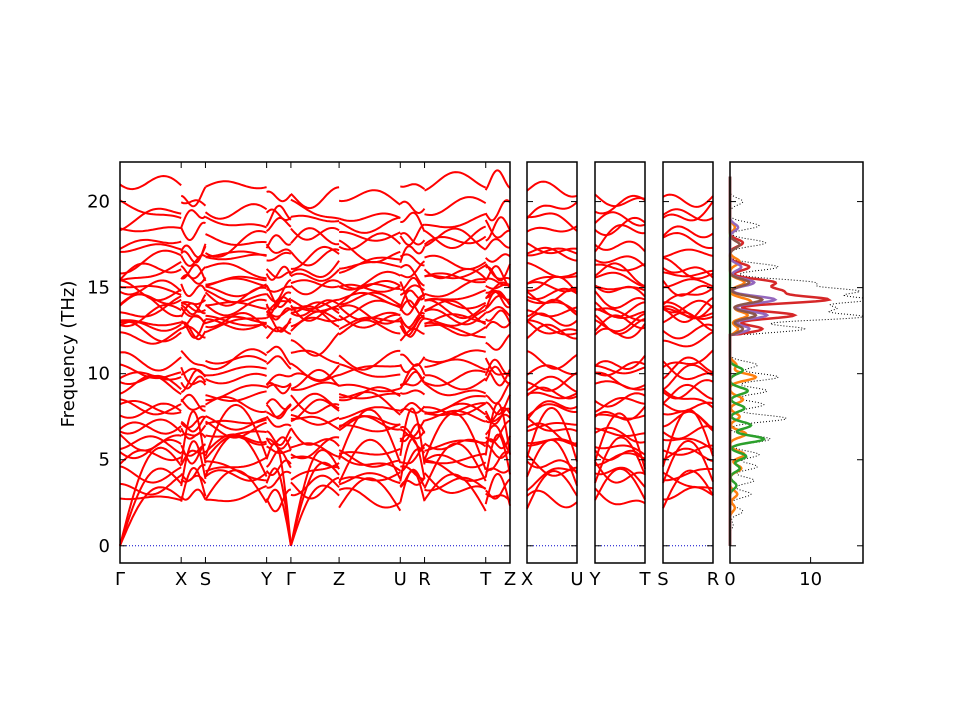  Describe the element at coordinates (424, 579) in the screenshot. I see `high-symmetry-label: R` at that location.